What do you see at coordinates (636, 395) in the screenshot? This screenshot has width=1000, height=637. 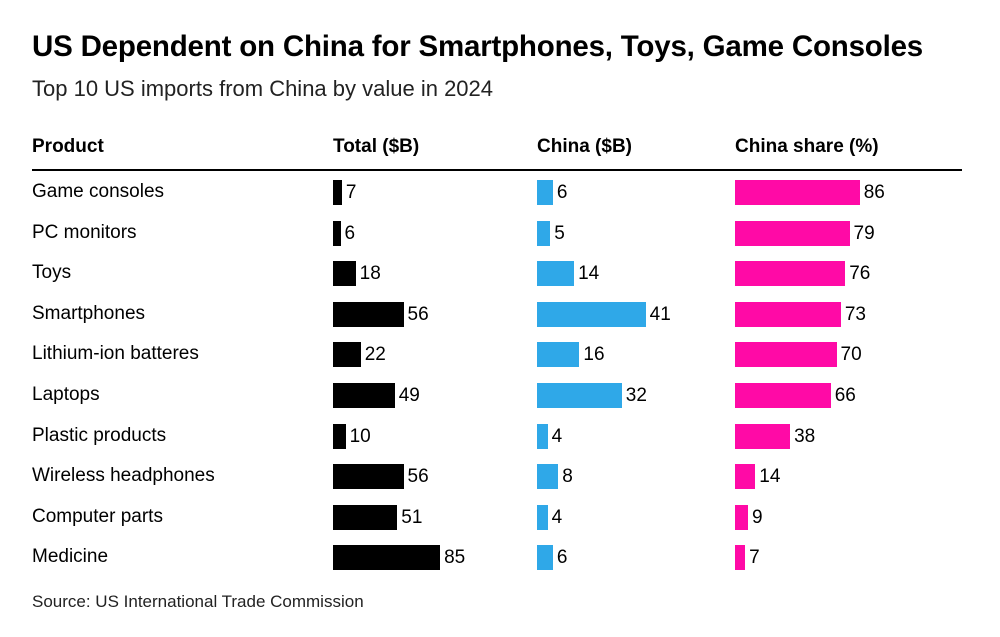 I see `china-value-label: 32` at bounding box center [636, 395].